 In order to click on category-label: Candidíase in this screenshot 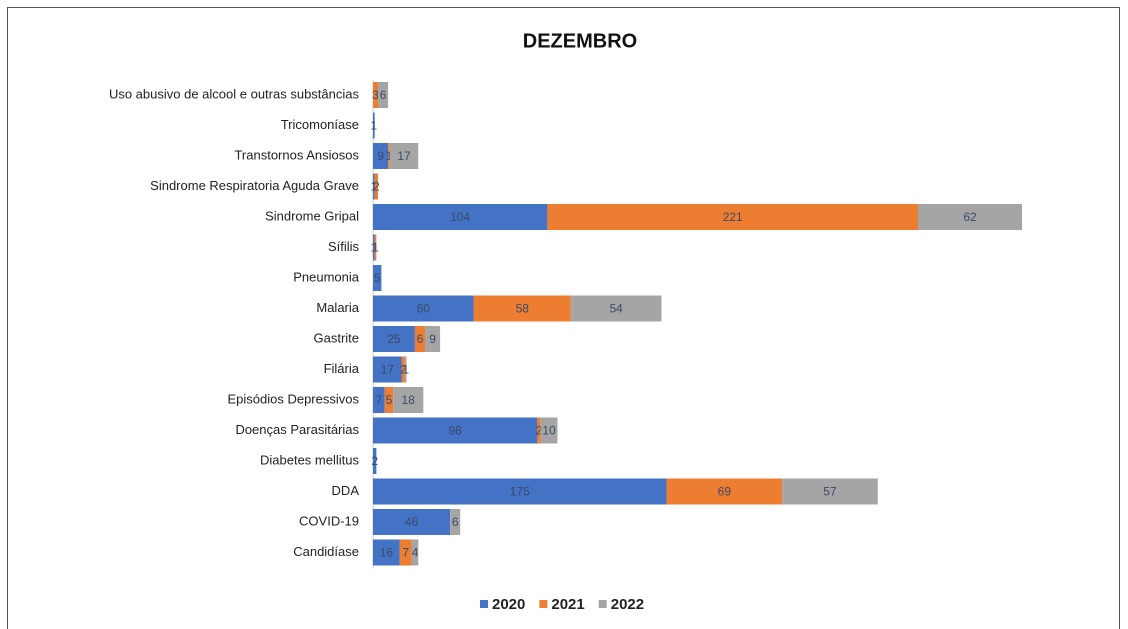, I will do `click(326, 551)`.